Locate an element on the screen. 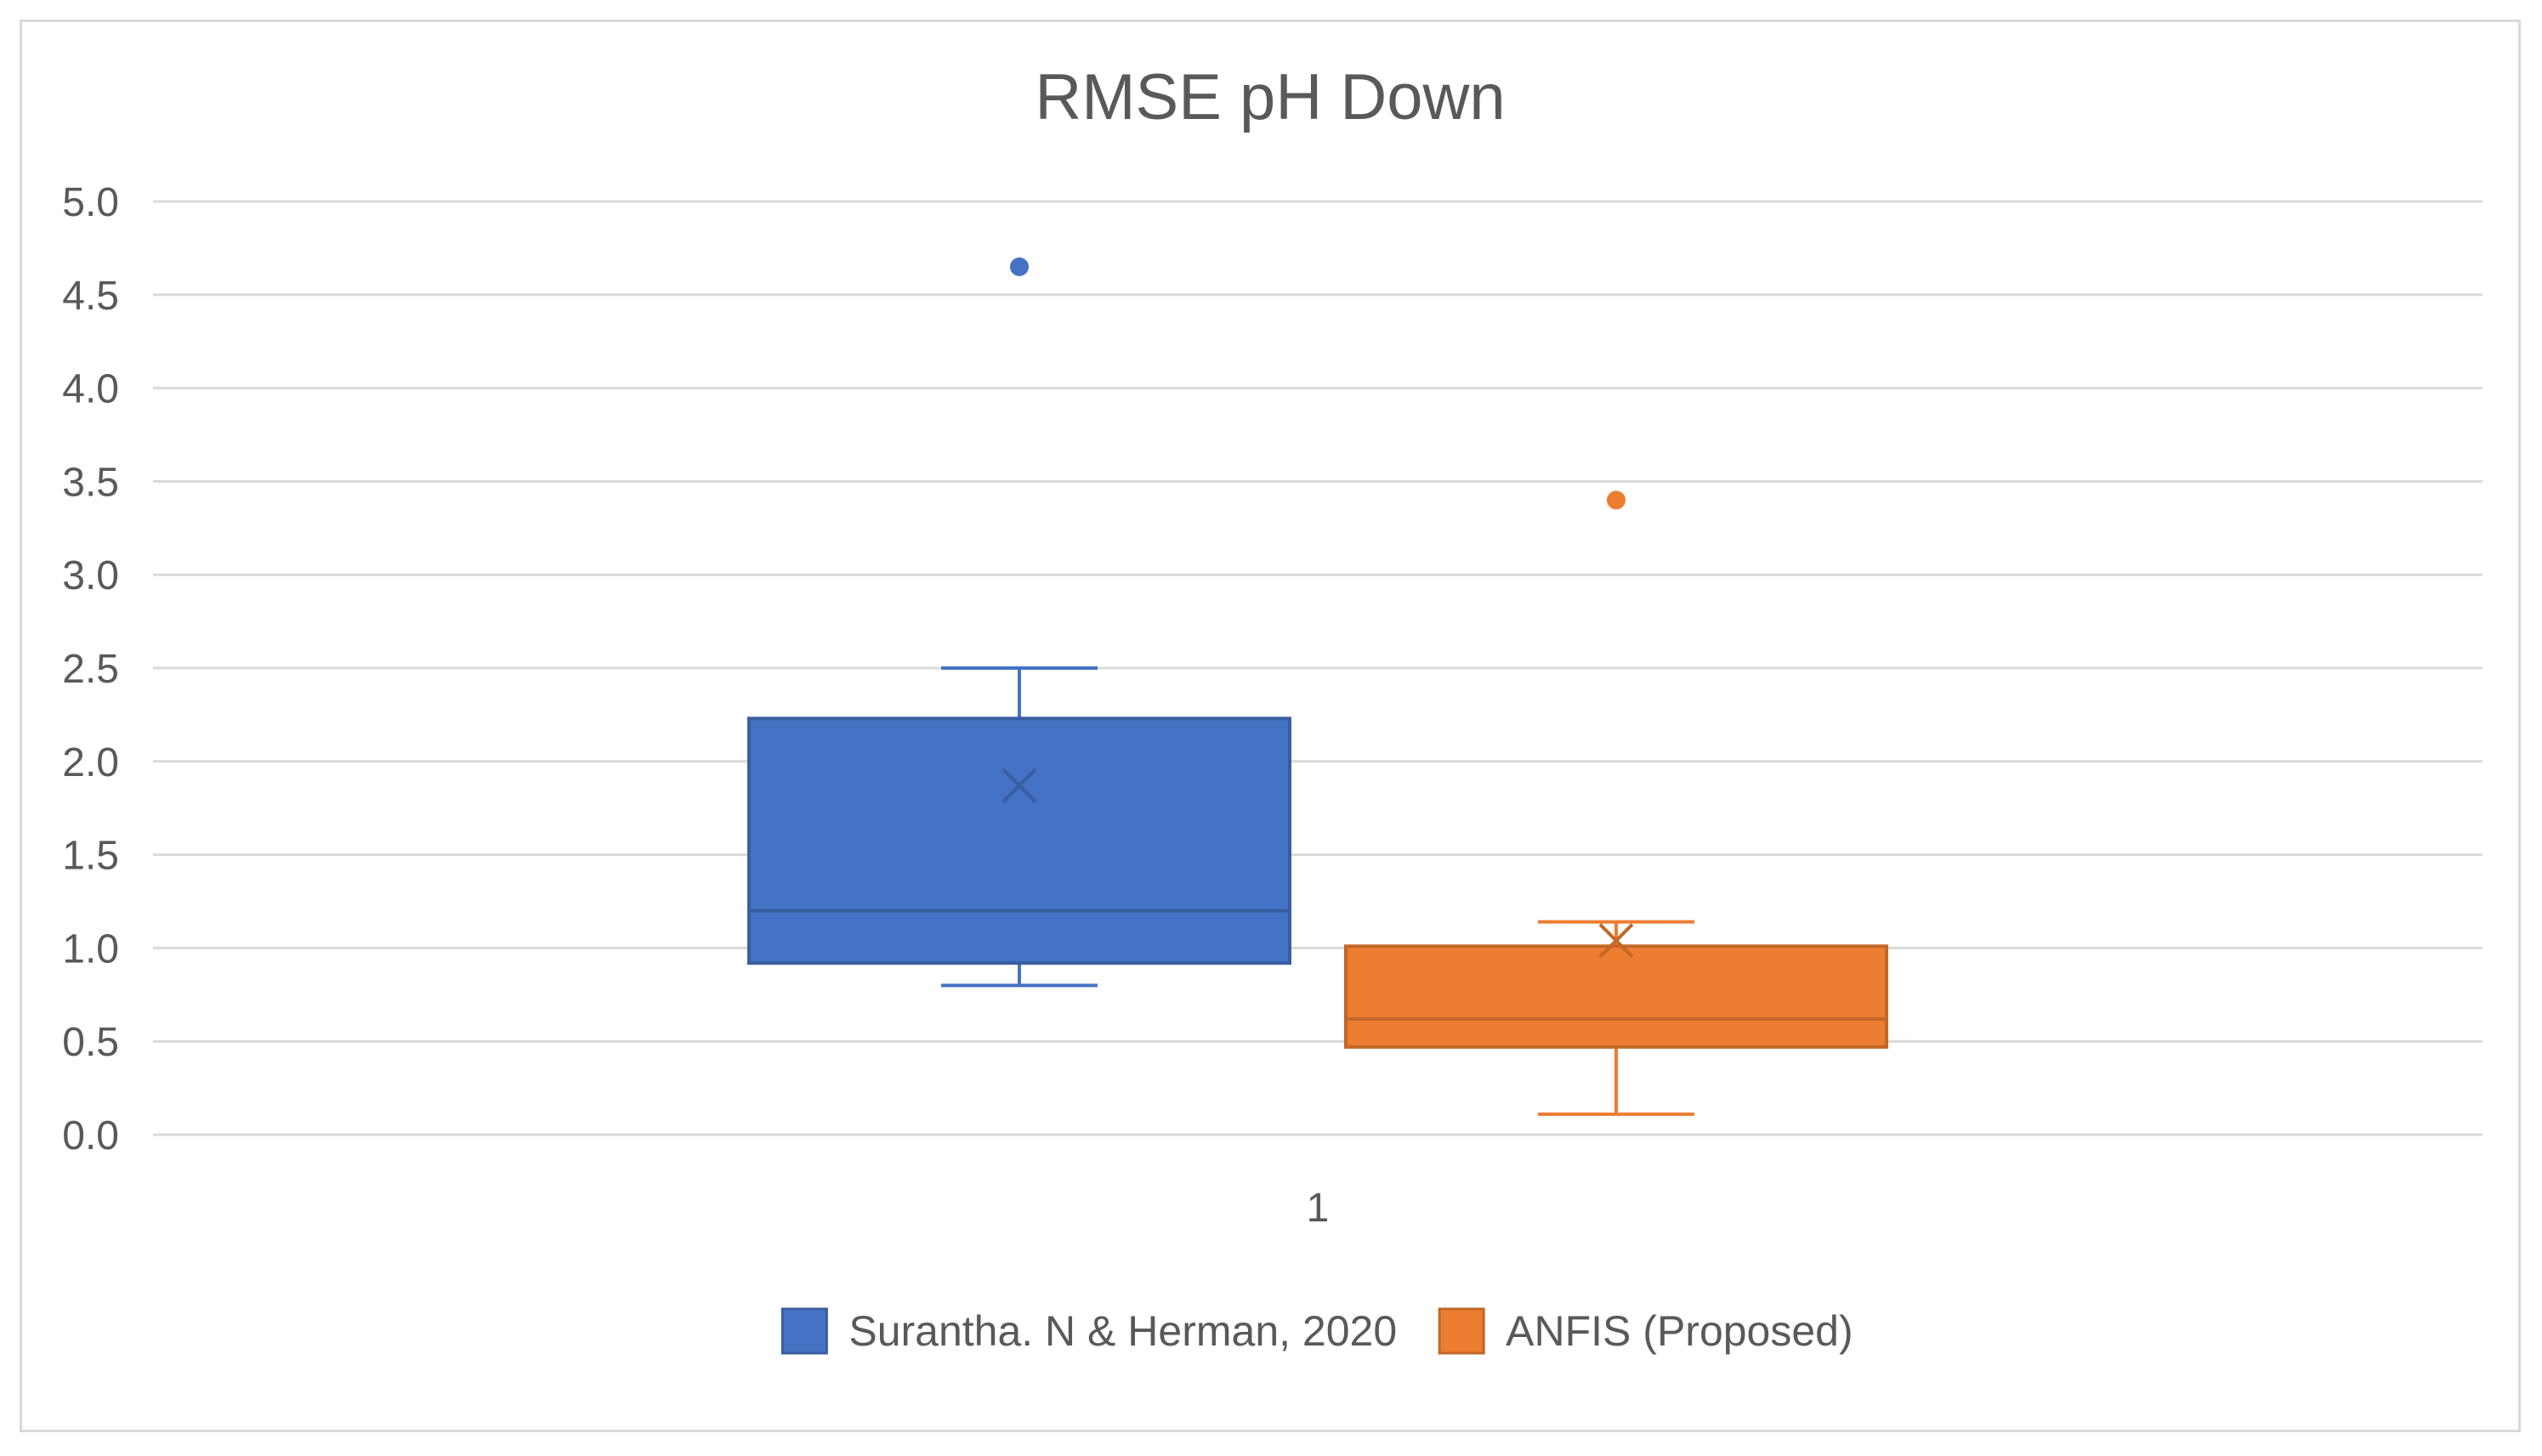  x-tick-label: 1 is located at coordinates (1319, 1208).